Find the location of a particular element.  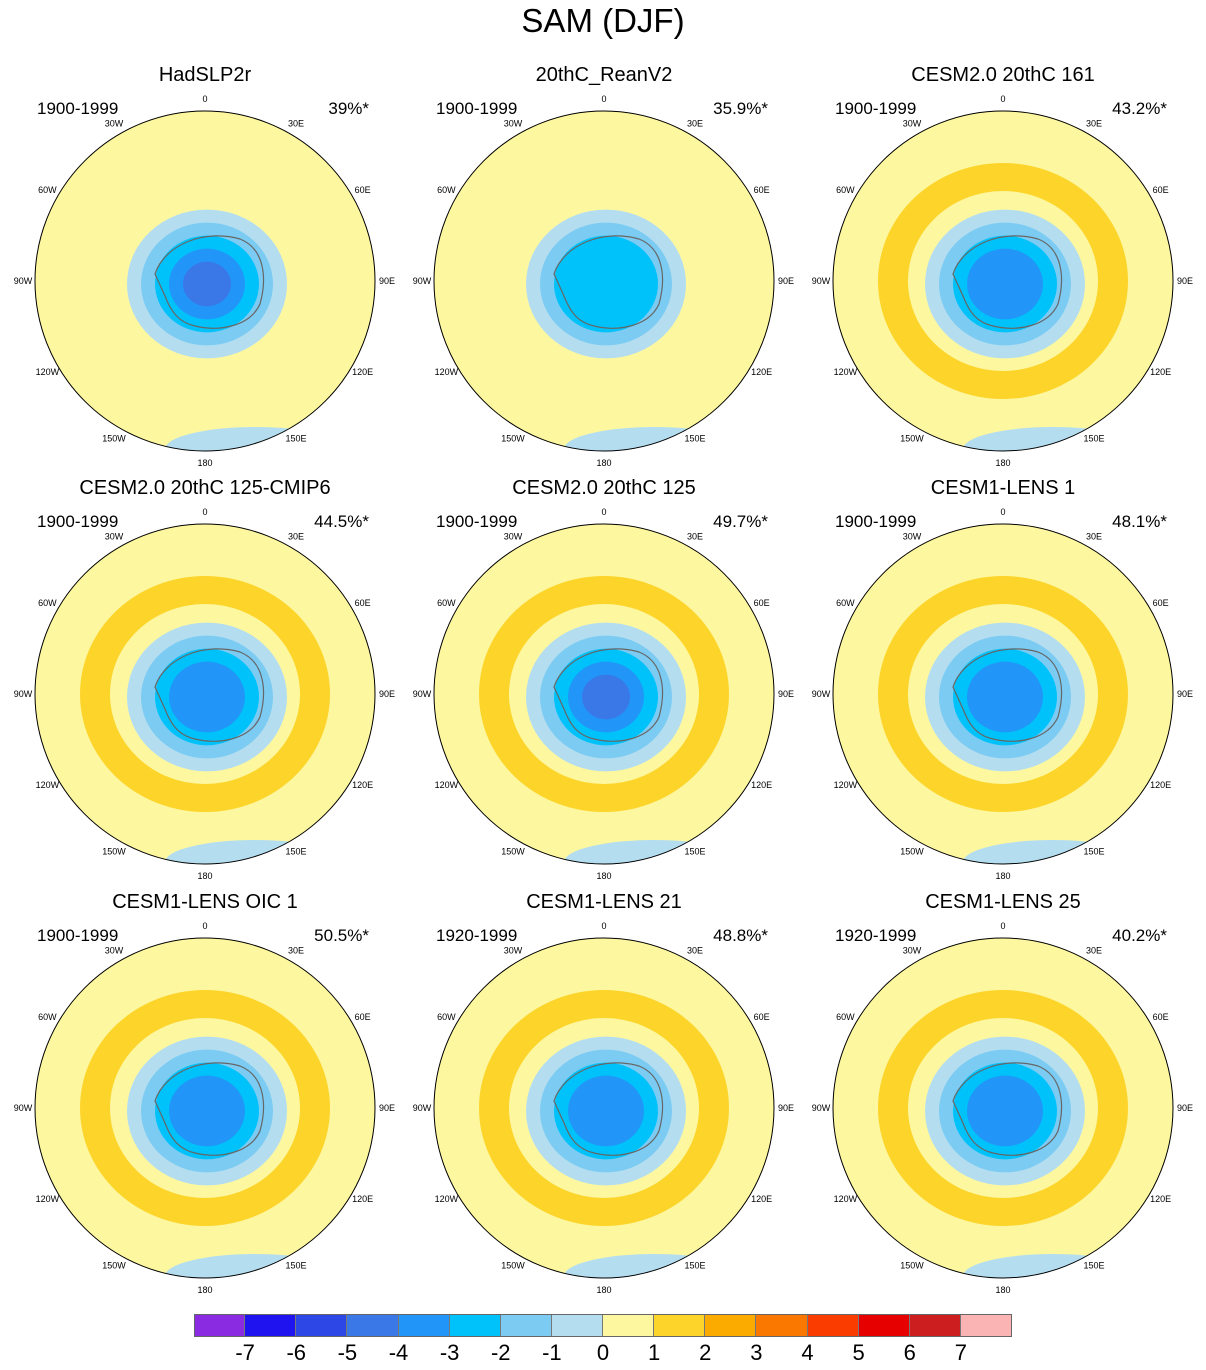

panel-title: CESM1-LENS 21 is located at coordinates (604, 902).